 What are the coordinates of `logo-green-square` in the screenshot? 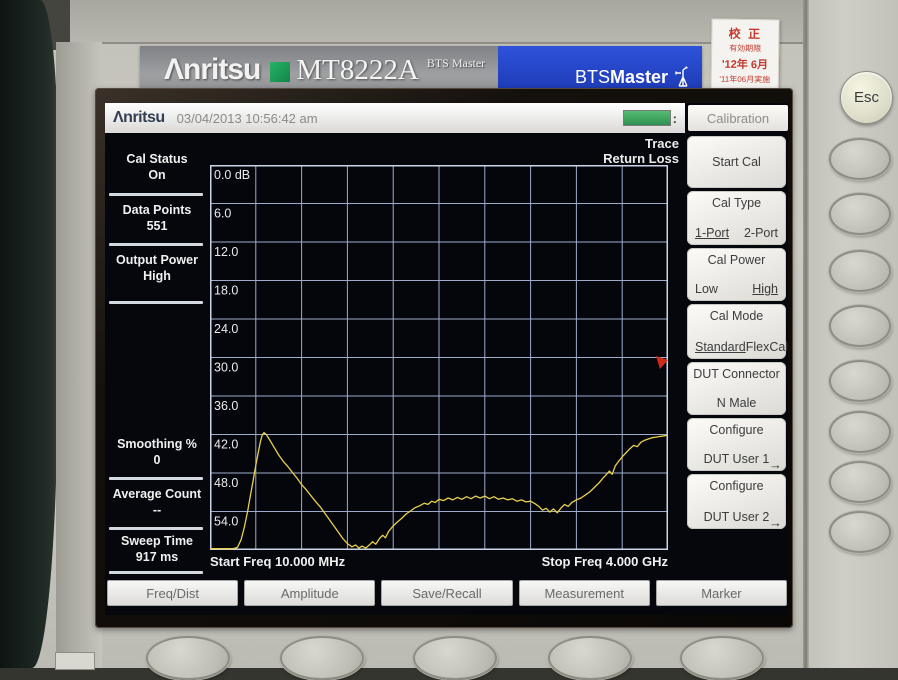 It's located at (280, 72).